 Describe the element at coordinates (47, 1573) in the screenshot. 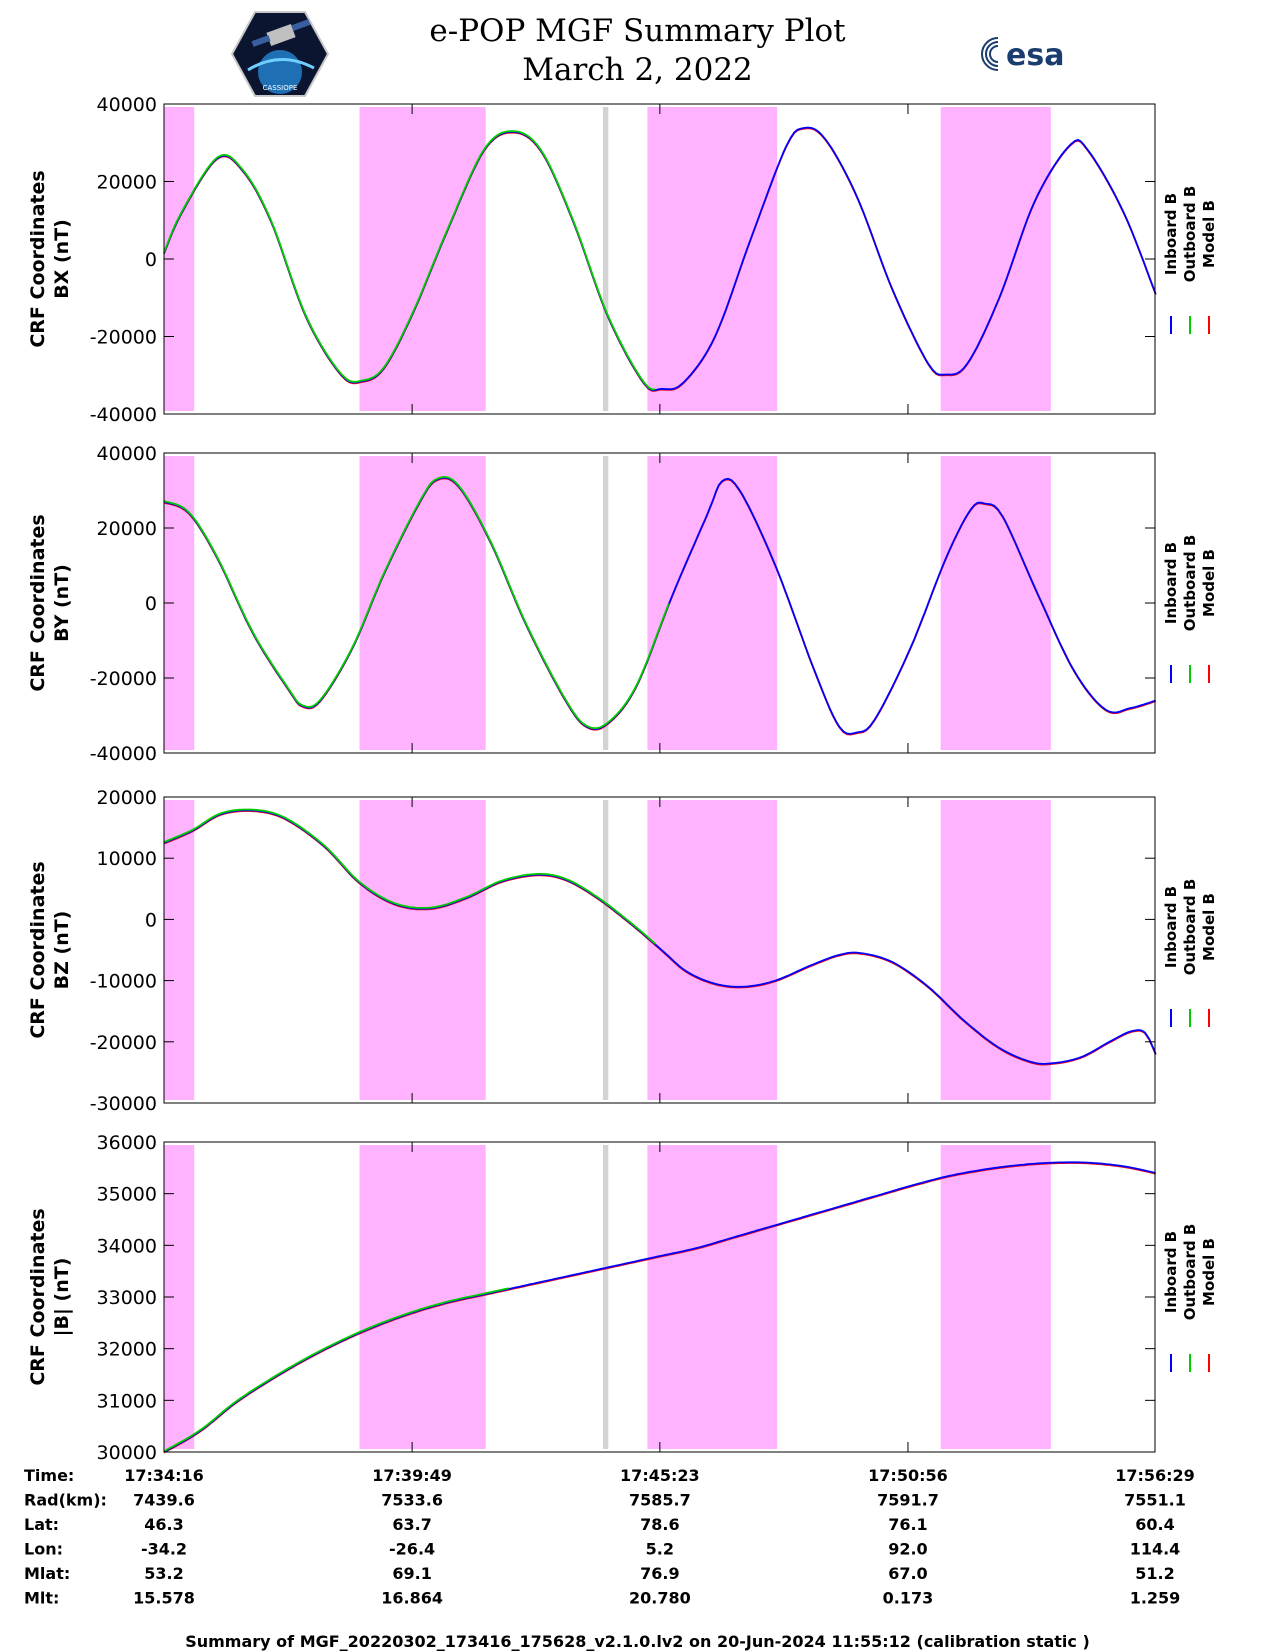

I see `table-row-label: Mlat:` at that location.